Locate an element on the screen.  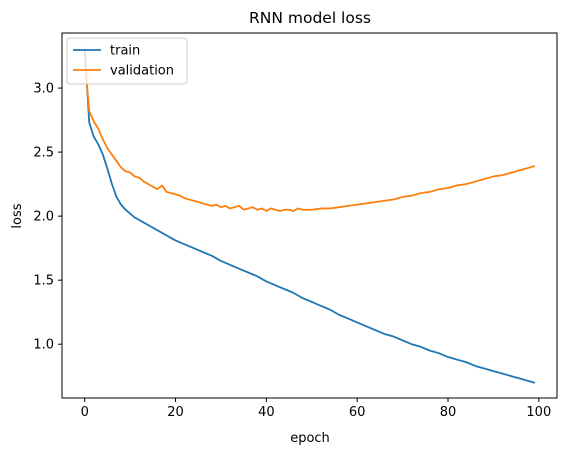
legend: train validation is located at coordinates (127, 61).